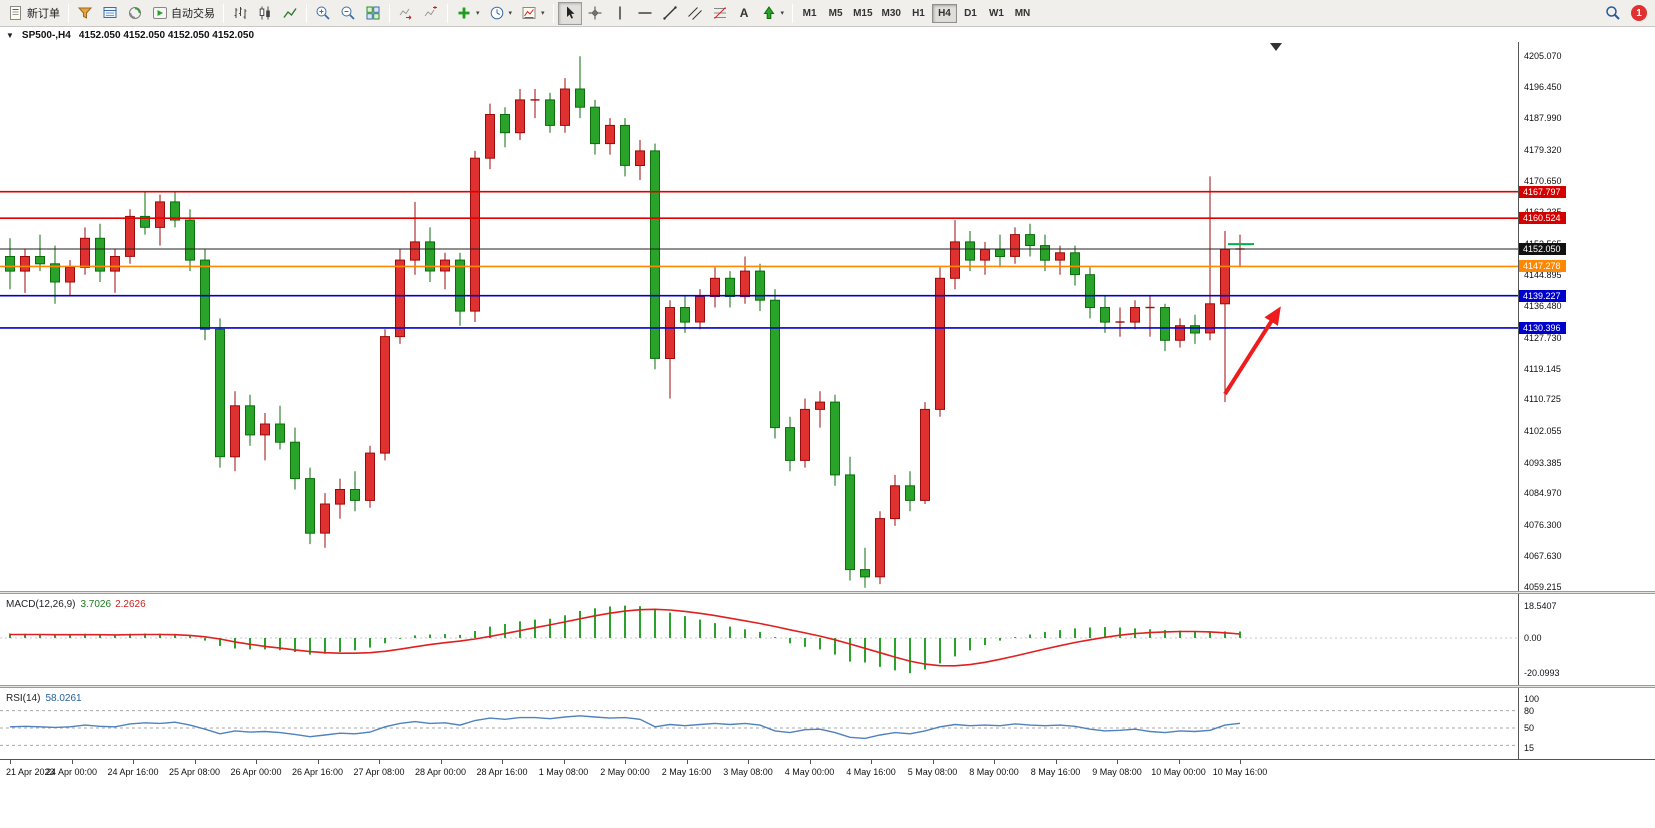  I want to click on time-axis-label: 4 May 16:00, so click(871, 772).